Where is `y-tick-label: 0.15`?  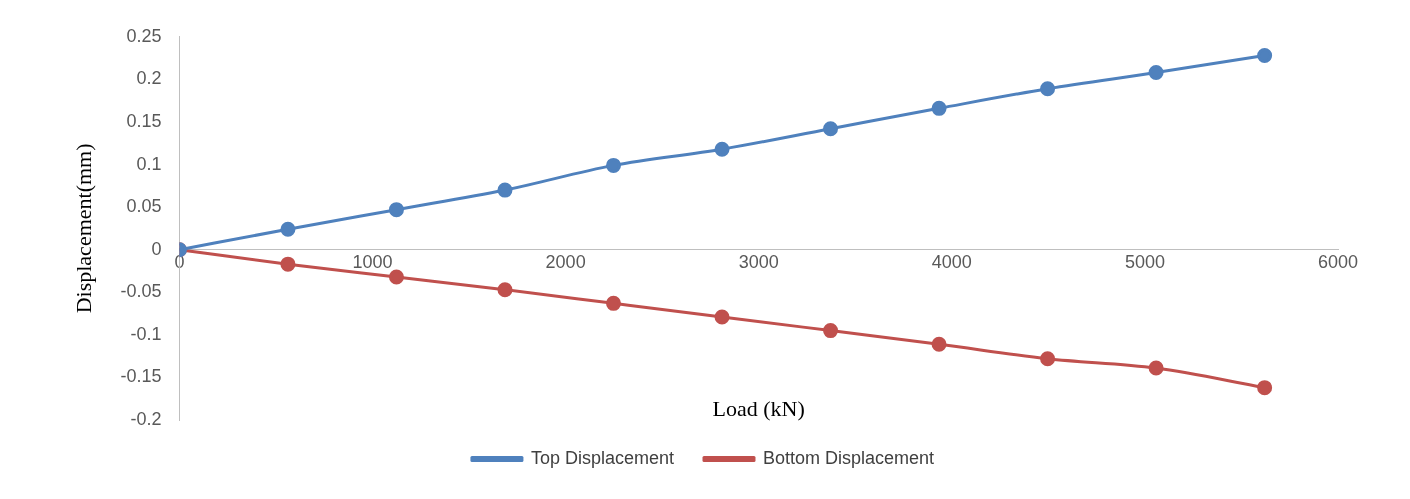 y-tick-label: 0.15 is located at coordinates (144, 120).